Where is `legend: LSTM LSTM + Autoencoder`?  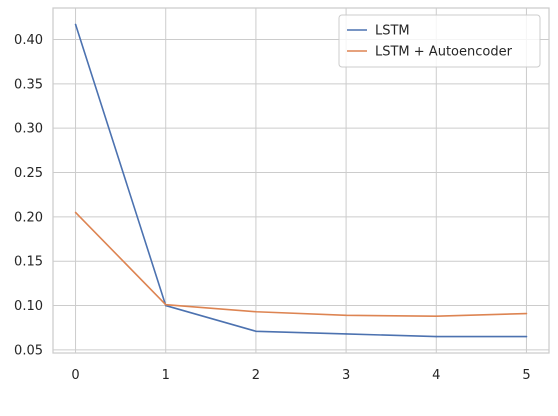
legend: LSTM LSTM + Autoencoder is located at coordinates (439, 41).